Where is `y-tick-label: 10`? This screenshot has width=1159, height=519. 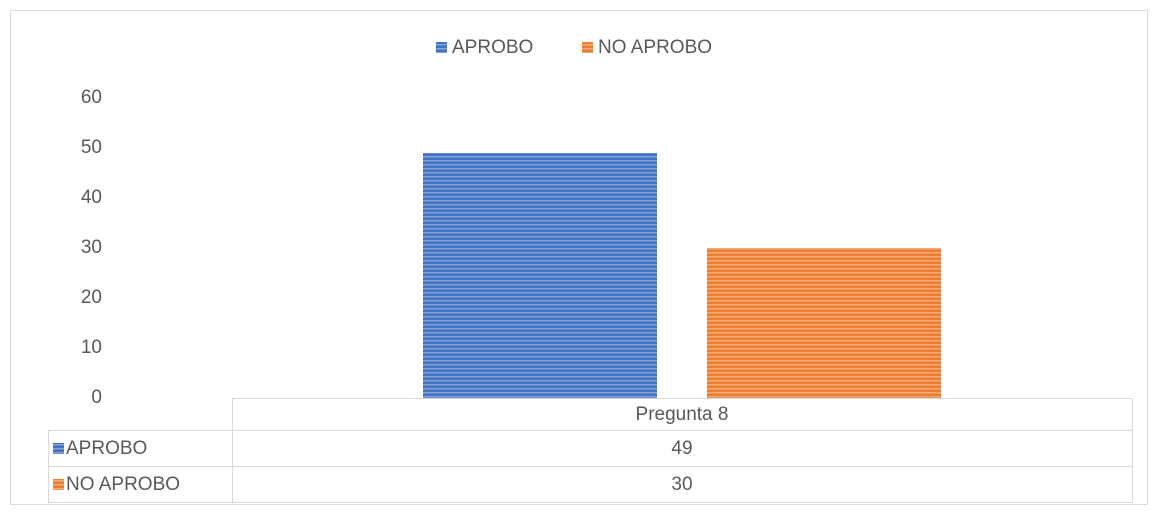 y-tick-label: 10 is located at coordinates (91, 347).